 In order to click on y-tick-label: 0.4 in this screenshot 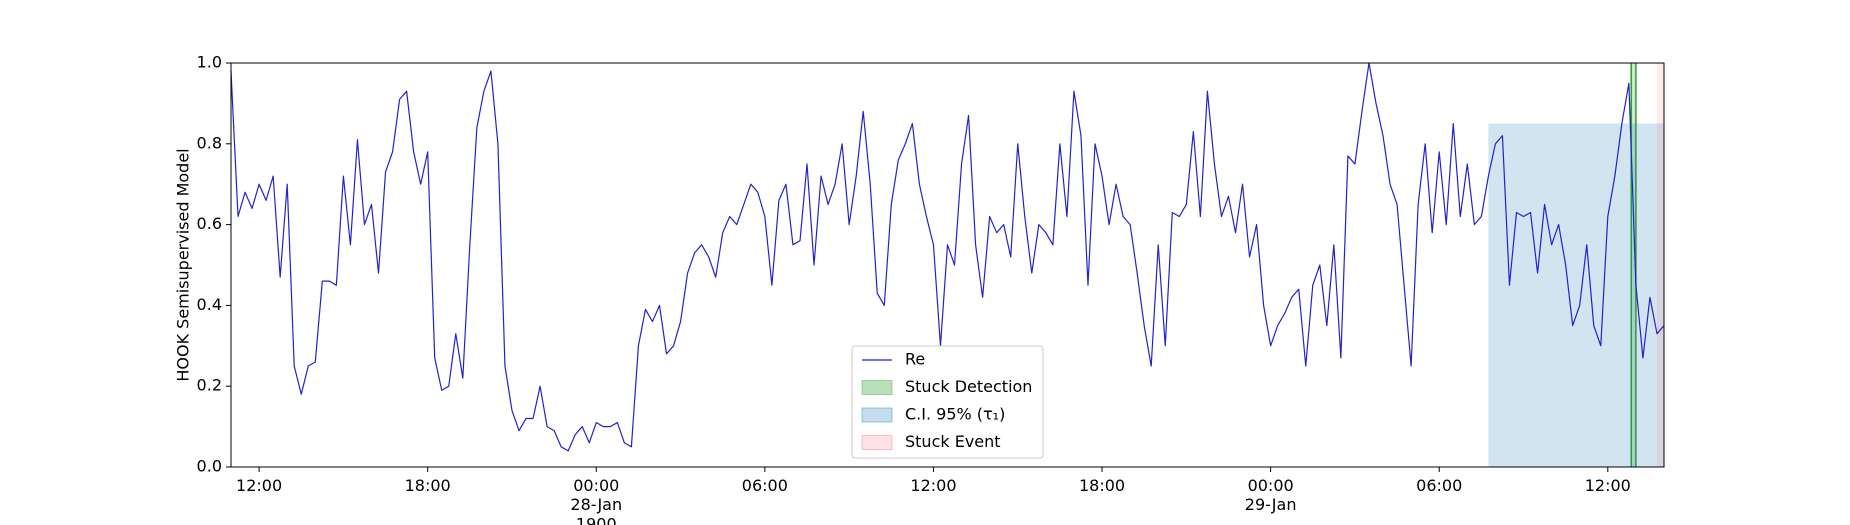, I will do `click(209, 304)`.